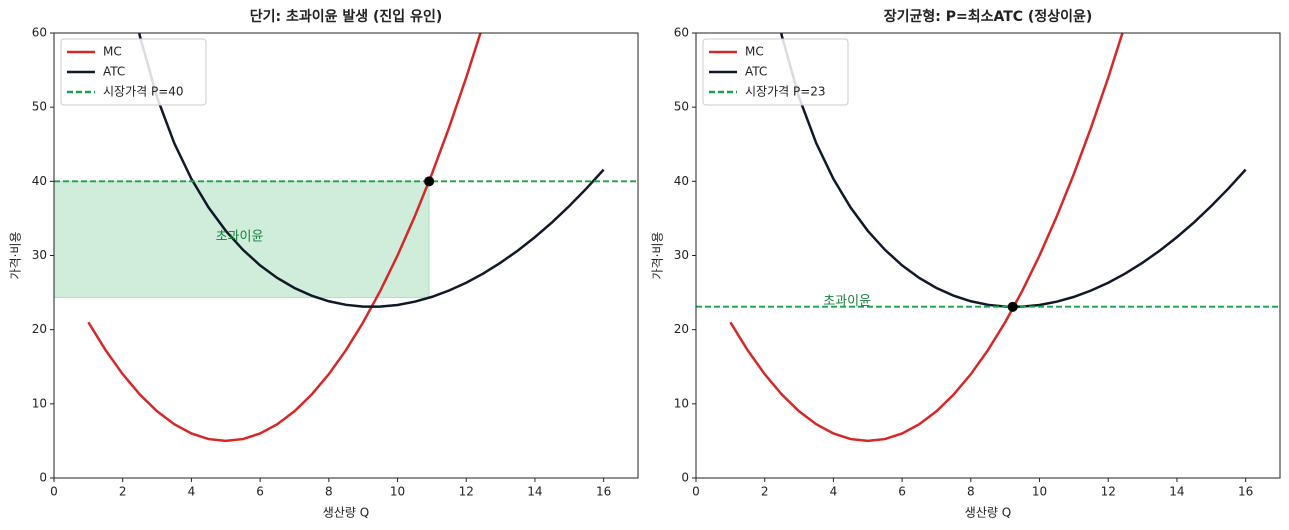 The width and height of the screenshot is (1289, 530). I want to click on legend-label: 시장가격 P=40, so click(143, 92).